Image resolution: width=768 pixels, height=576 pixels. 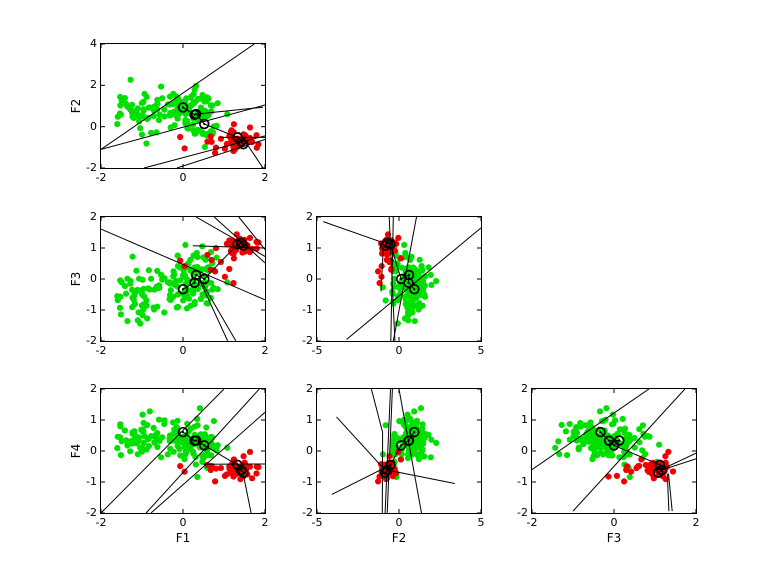 I want to click on x-tick-label: 5, so click(x=481, y=522).